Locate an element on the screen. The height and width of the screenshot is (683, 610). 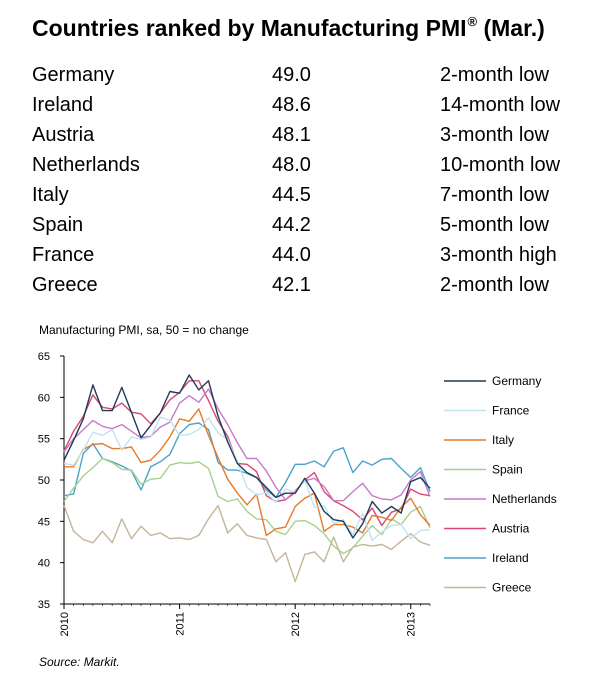
x-tick-label: 2010 is located at coordinates (65, 624).